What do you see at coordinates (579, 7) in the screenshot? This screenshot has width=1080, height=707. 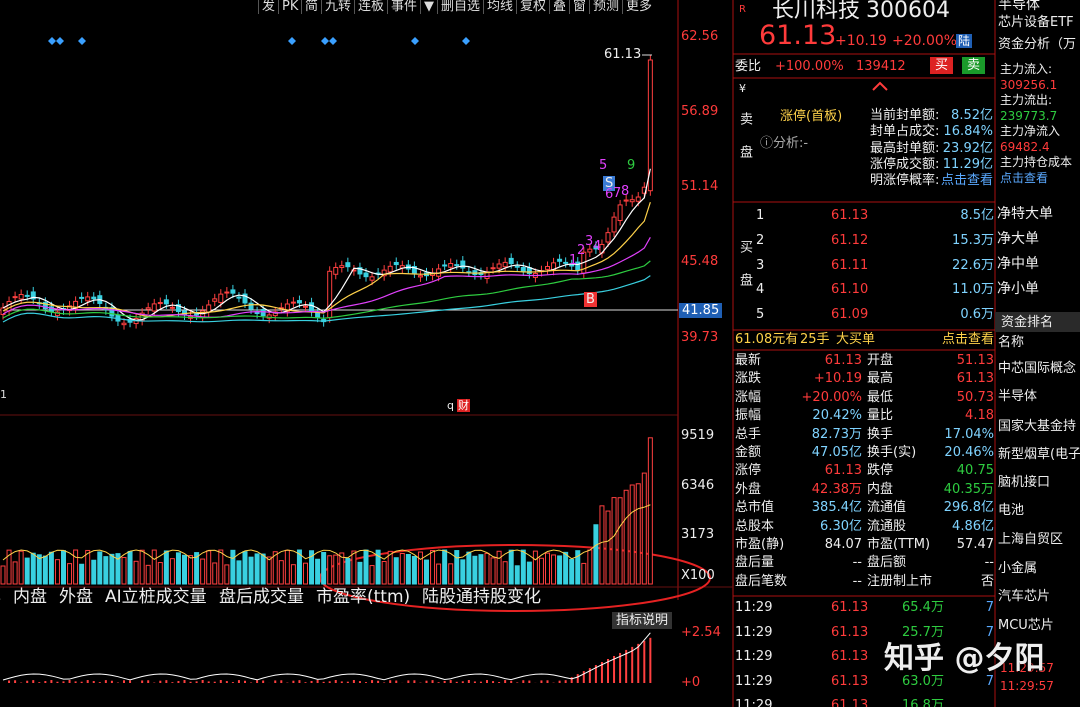 I see `toolbar-button: 窗` at bounding box center [579, 7].